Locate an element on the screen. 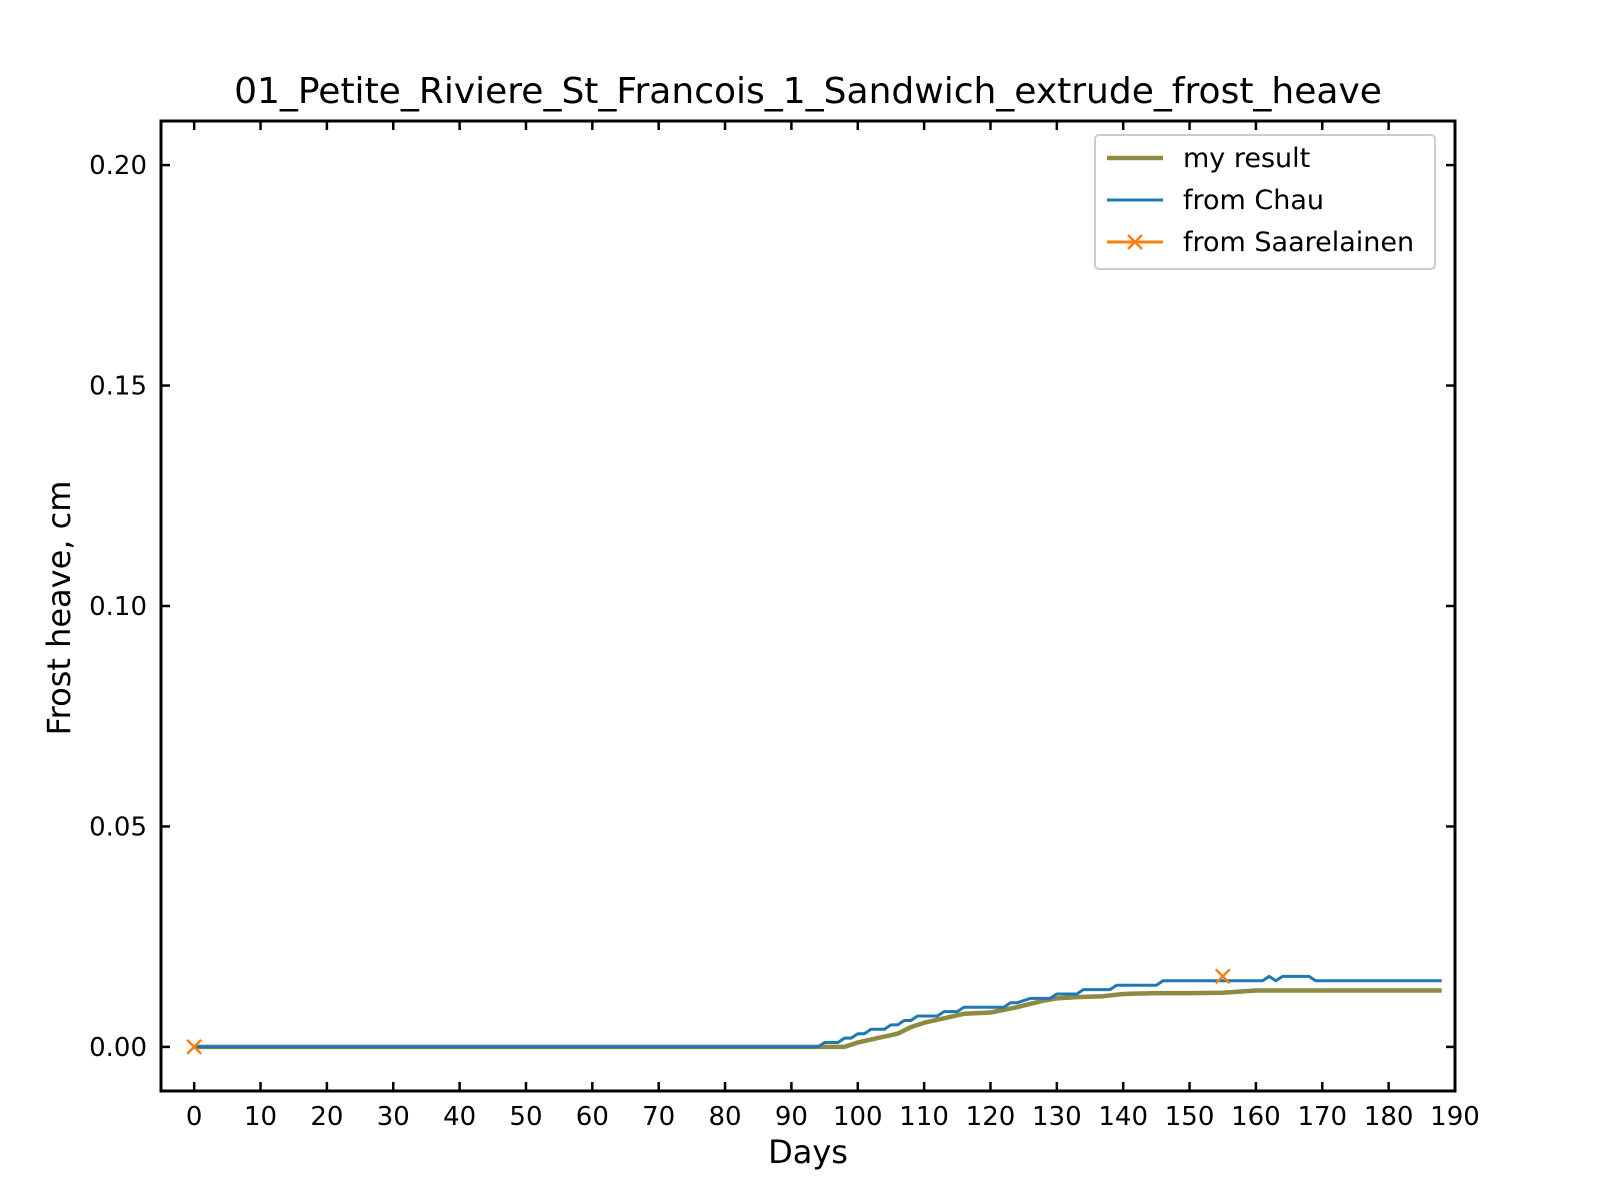  legend: my result from Chau from Saarelainen is located at coordinates (1265, 202).